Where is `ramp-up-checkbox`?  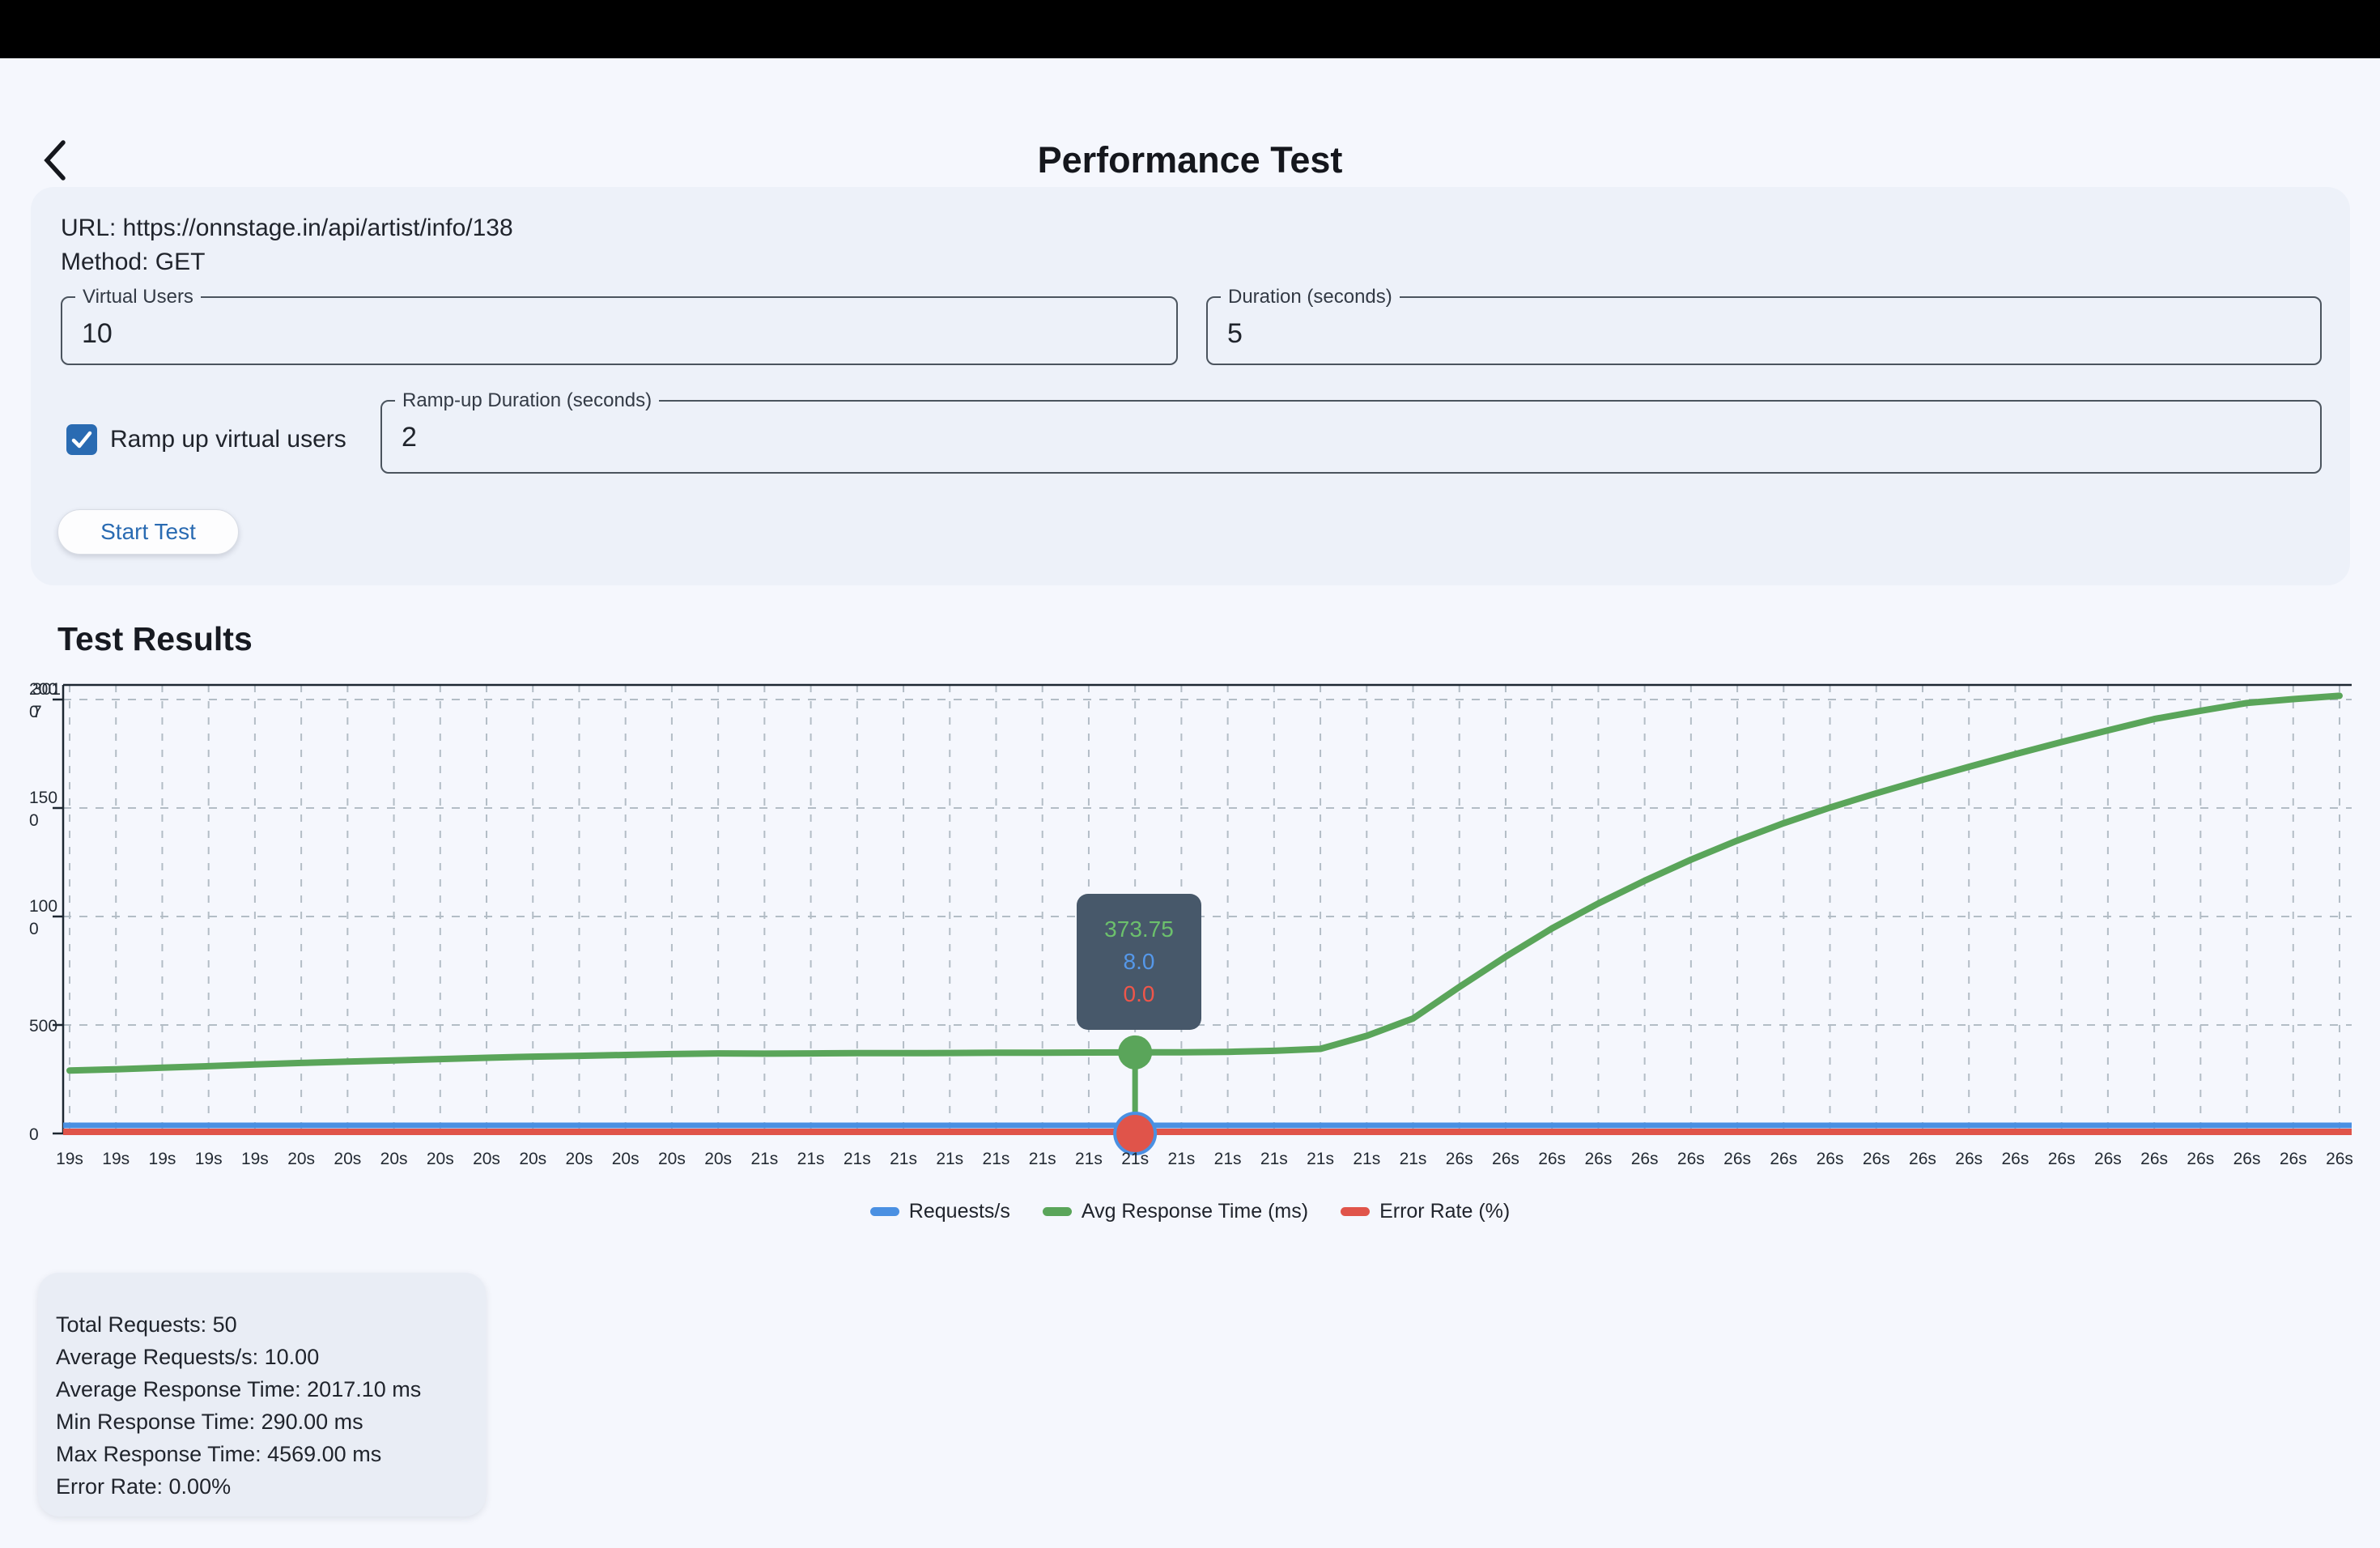
ramp-up-checkbox is located at coordinates (82, 440).